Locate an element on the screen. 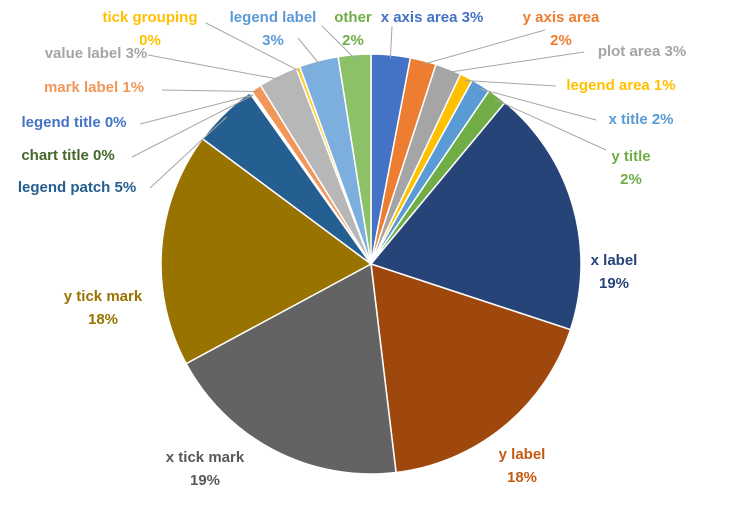 The width and height of the screenshot is (733, 506). pie-slice-x-label is located at coordinates (475, 216).